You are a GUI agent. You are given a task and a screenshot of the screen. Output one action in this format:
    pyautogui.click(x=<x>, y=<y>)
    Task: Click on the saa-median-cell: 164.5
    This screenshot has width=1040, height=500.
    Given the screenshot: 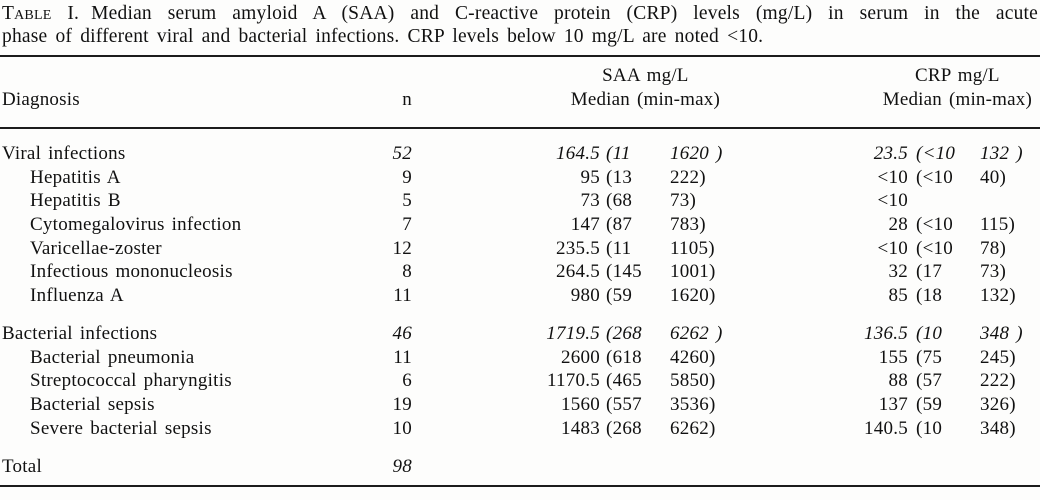 What is the action you would take?
    pyautogui.click(x=578, y=153)
    